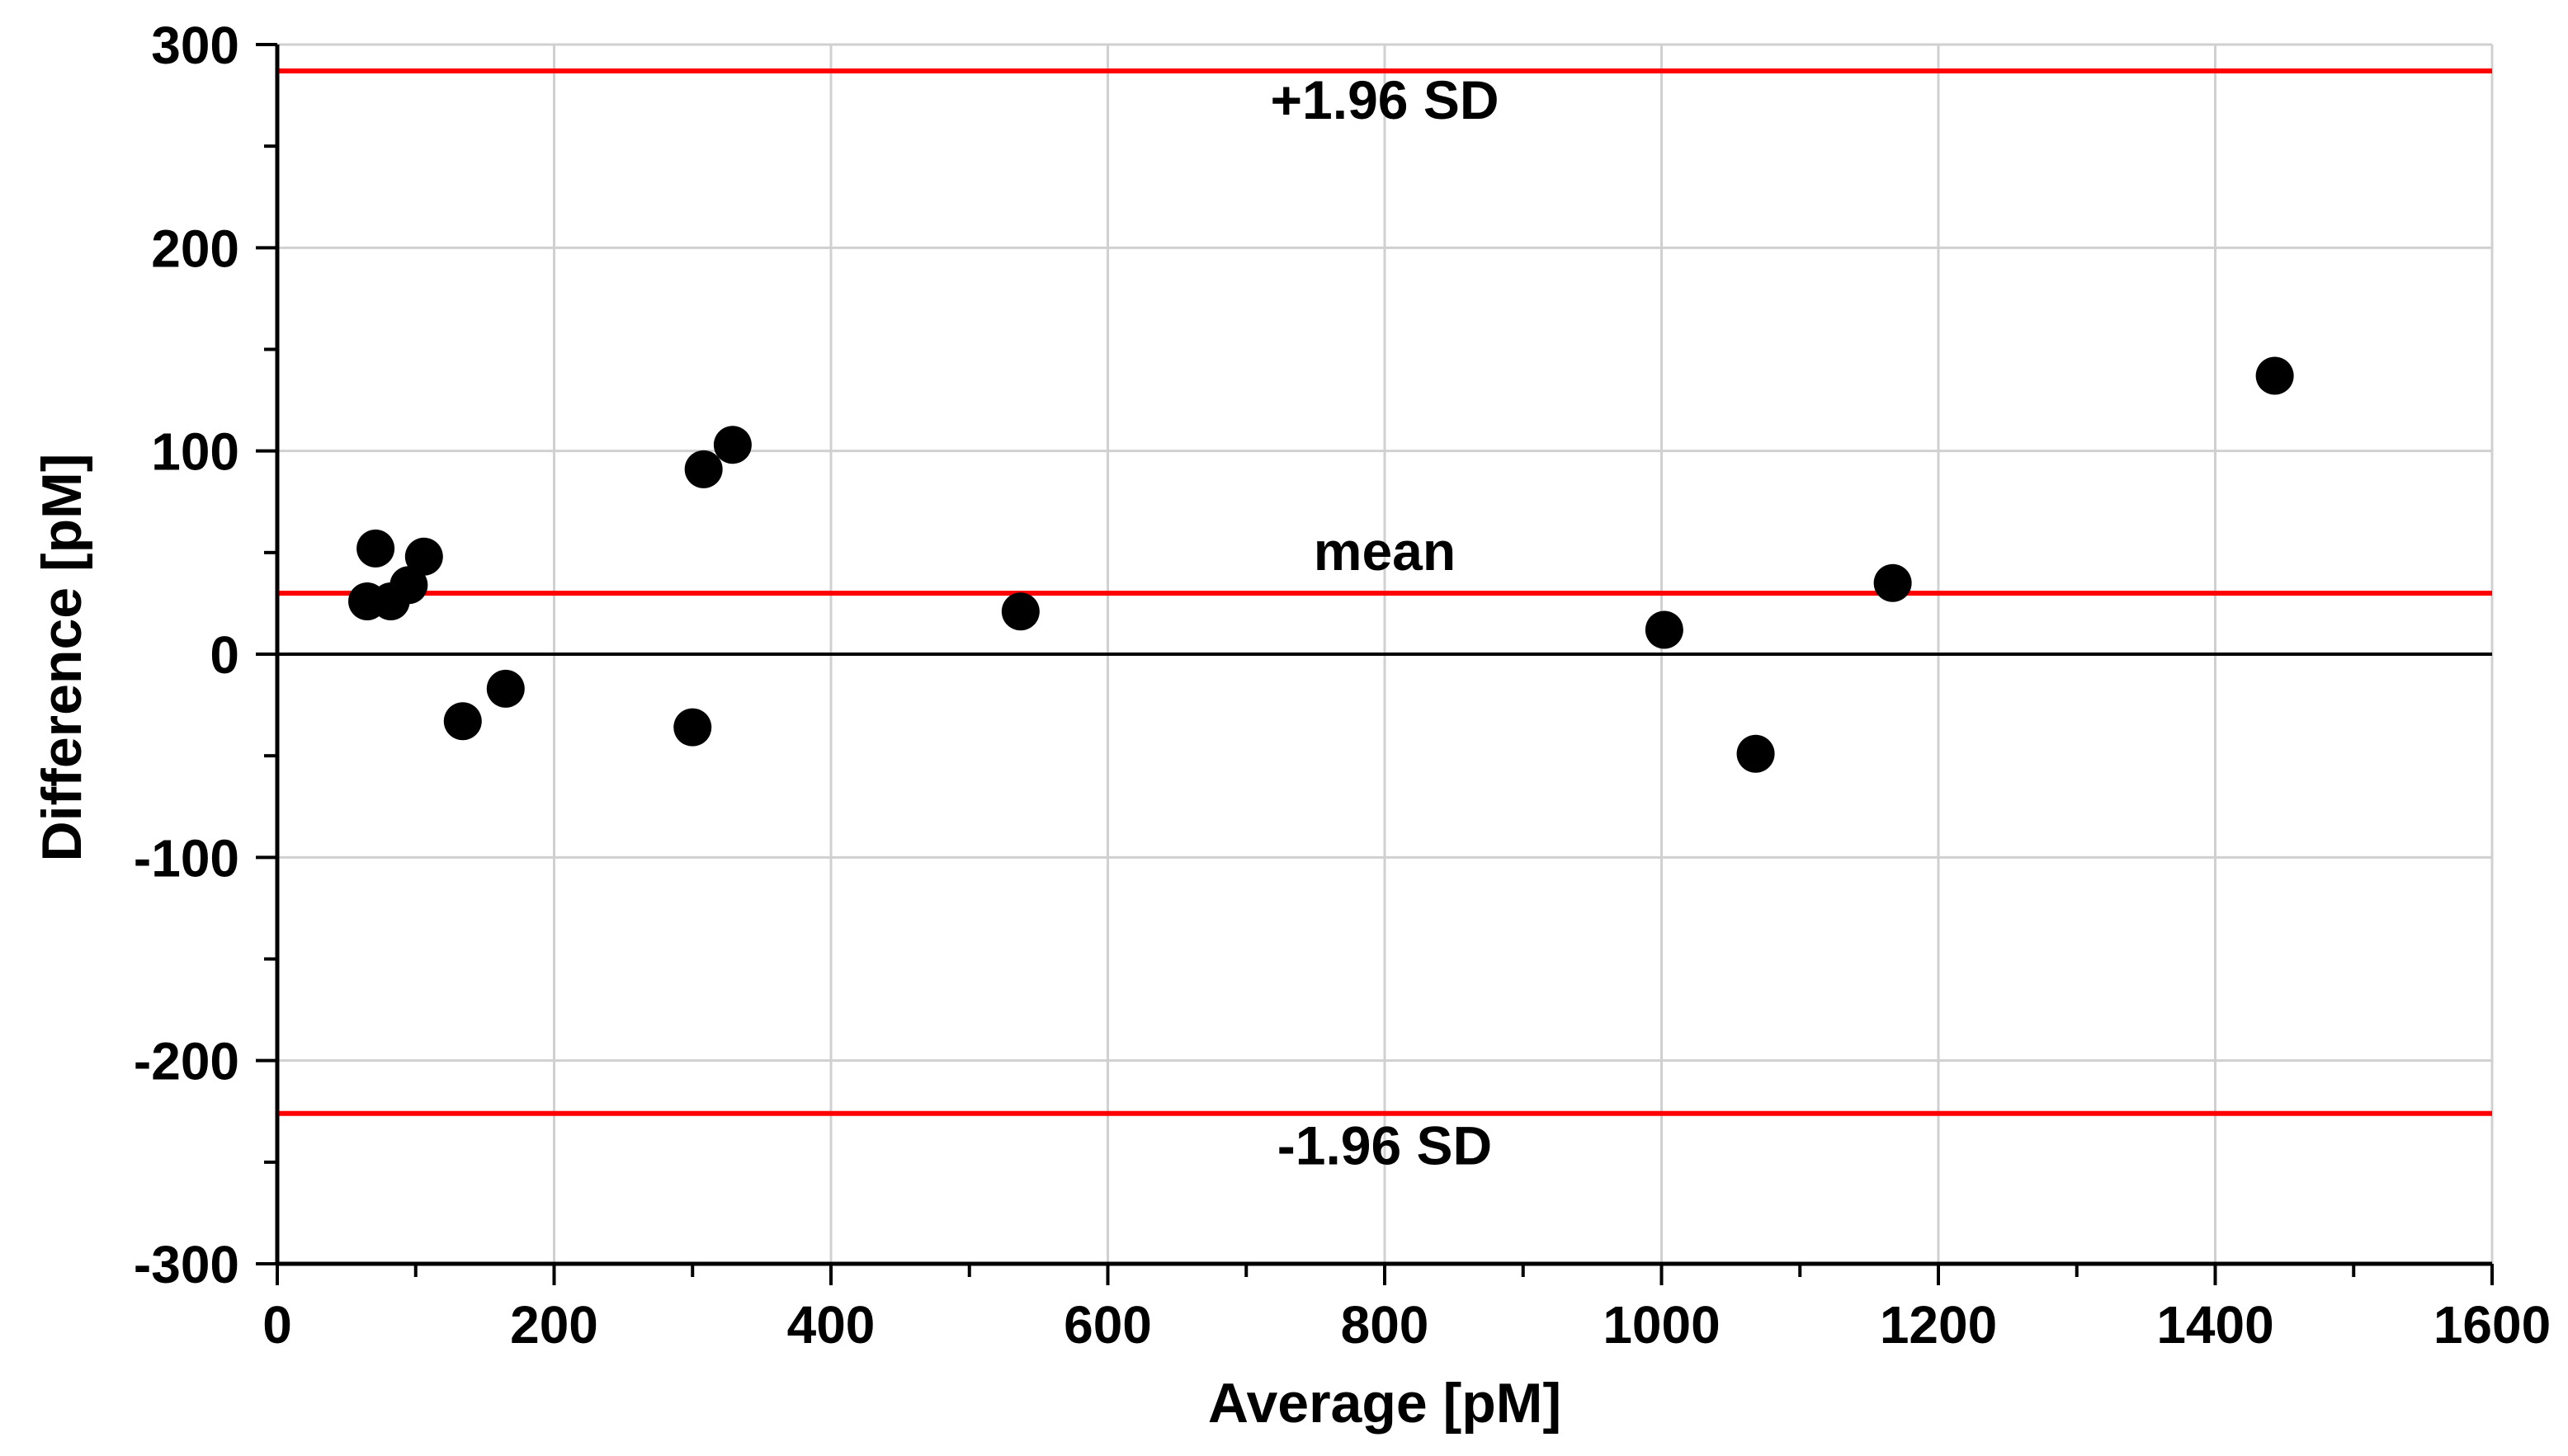 The height and width of the screenshot is (1456, 2568). I want to click on x-tick-label: 200, so click(554, 1325).